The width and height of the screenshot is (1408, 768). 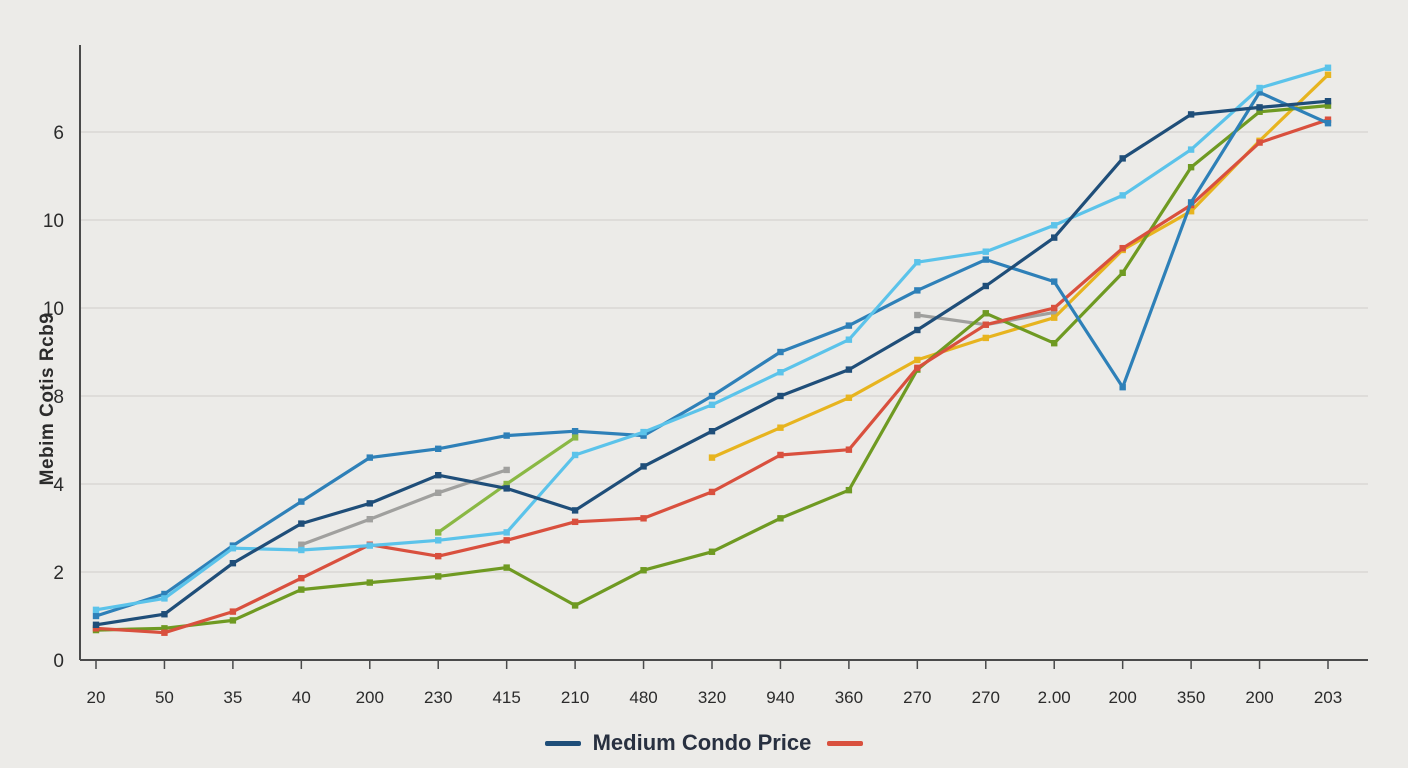 What do you see at coordinates (849, 697) in the screenshot?
I see `x-tick-label: 360` at bounding box center [849, 697].